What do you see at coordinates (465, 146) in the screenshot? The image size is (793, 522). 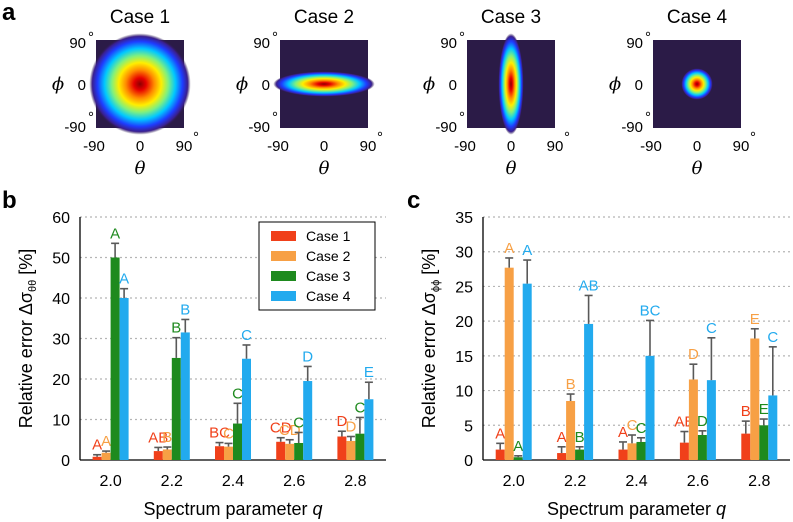 I see `heatmap-xtick-label: -90` at bounding box center [465, 146].